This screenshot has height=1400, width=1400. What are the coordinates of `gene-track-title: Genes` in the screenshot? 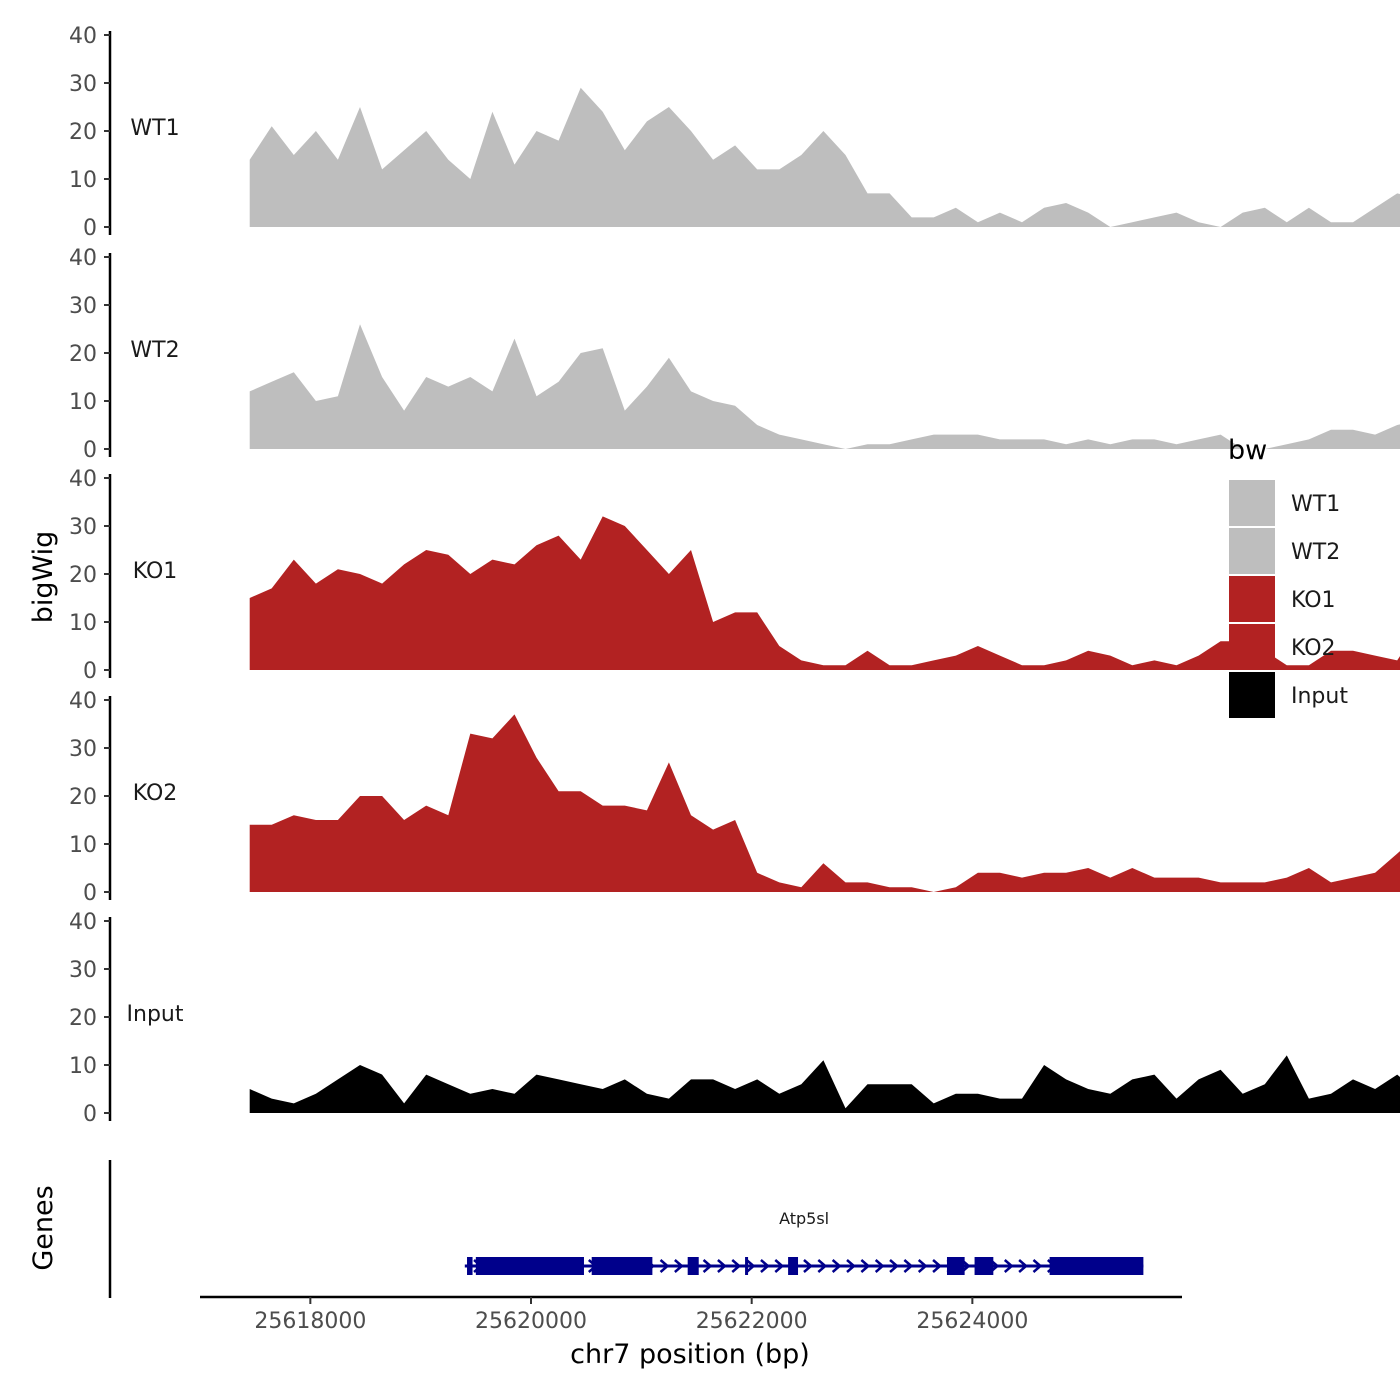 It's located at (43, 1227).